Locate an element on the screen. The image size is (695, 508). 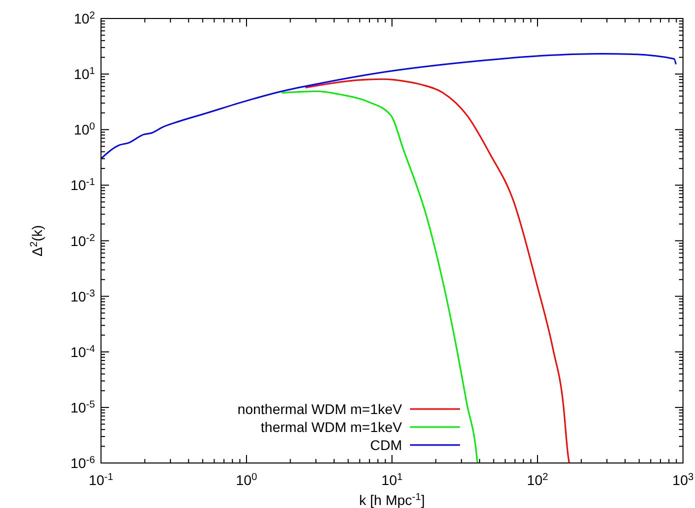
x-tick-label: 10$^{3}$ is located at coordinates (683, 480).